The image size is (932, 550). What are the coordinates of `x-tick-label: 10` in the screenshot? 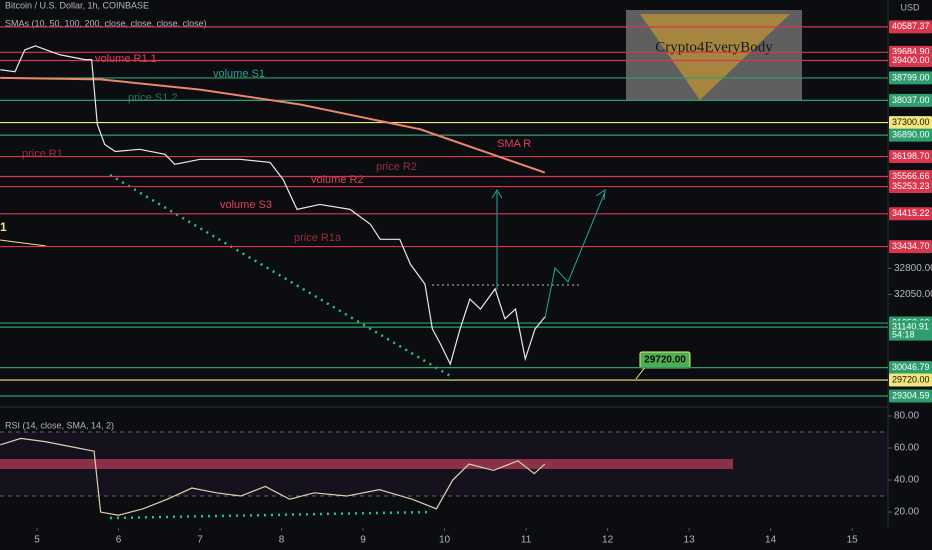 It's located at (445, 540).